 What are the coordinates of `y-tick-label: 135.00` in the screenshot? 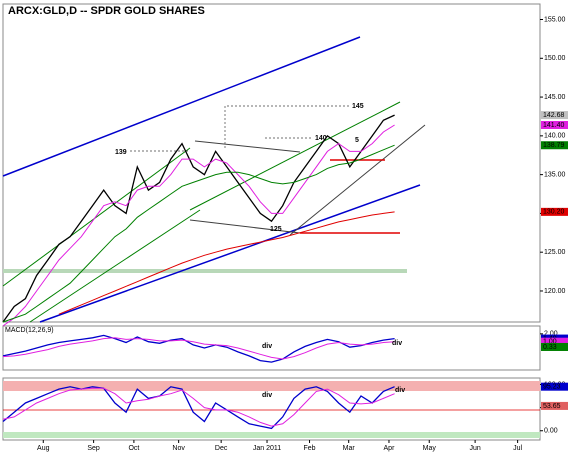 It's located at (555, 174).